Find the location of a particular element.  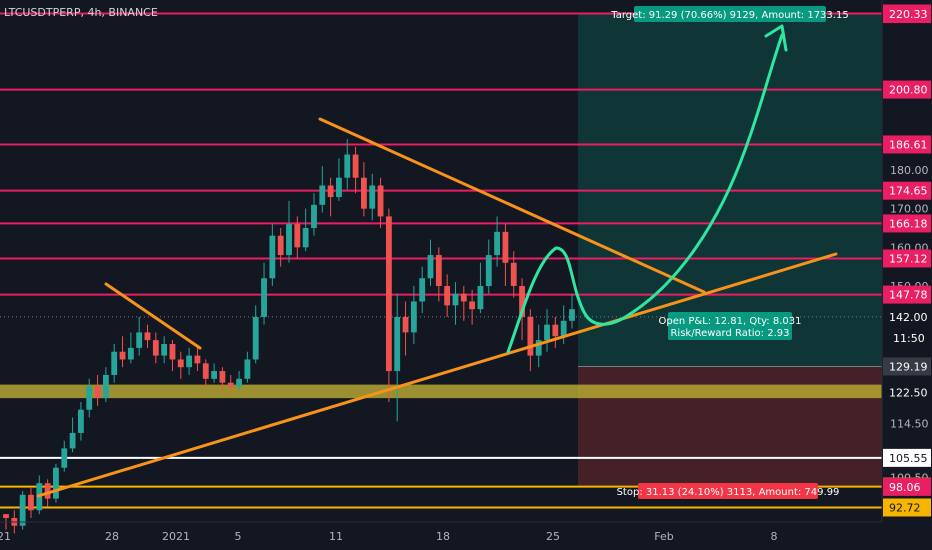

time-tick-label: 5 is located at coordinates (238, 536).